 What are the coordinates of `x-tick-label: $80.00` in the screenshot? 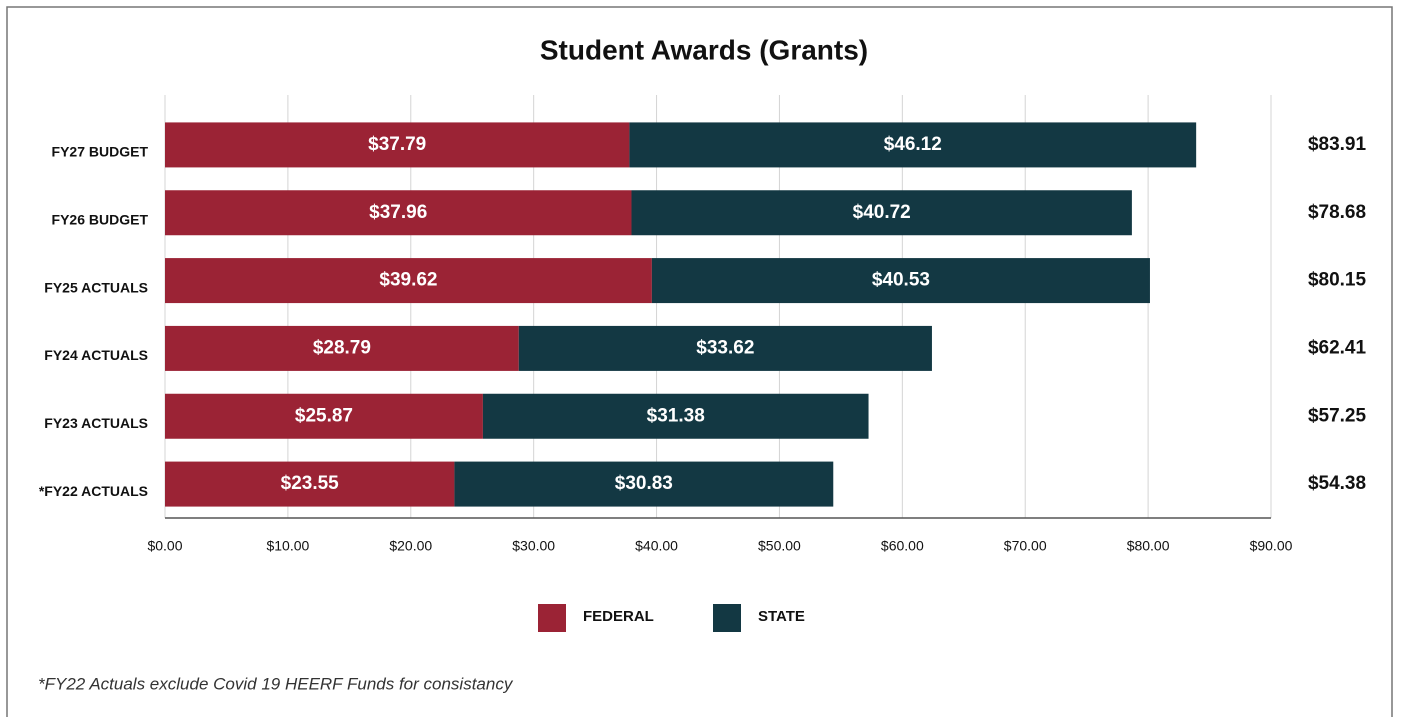 It's located at (1148, 546).